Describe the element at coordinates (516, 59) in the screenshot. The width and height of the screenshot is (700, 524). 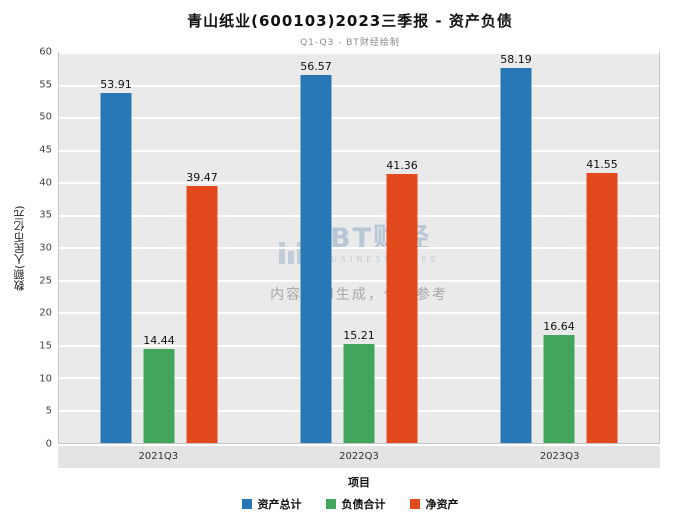
I see `bar-value-label: 58.19` at that location.